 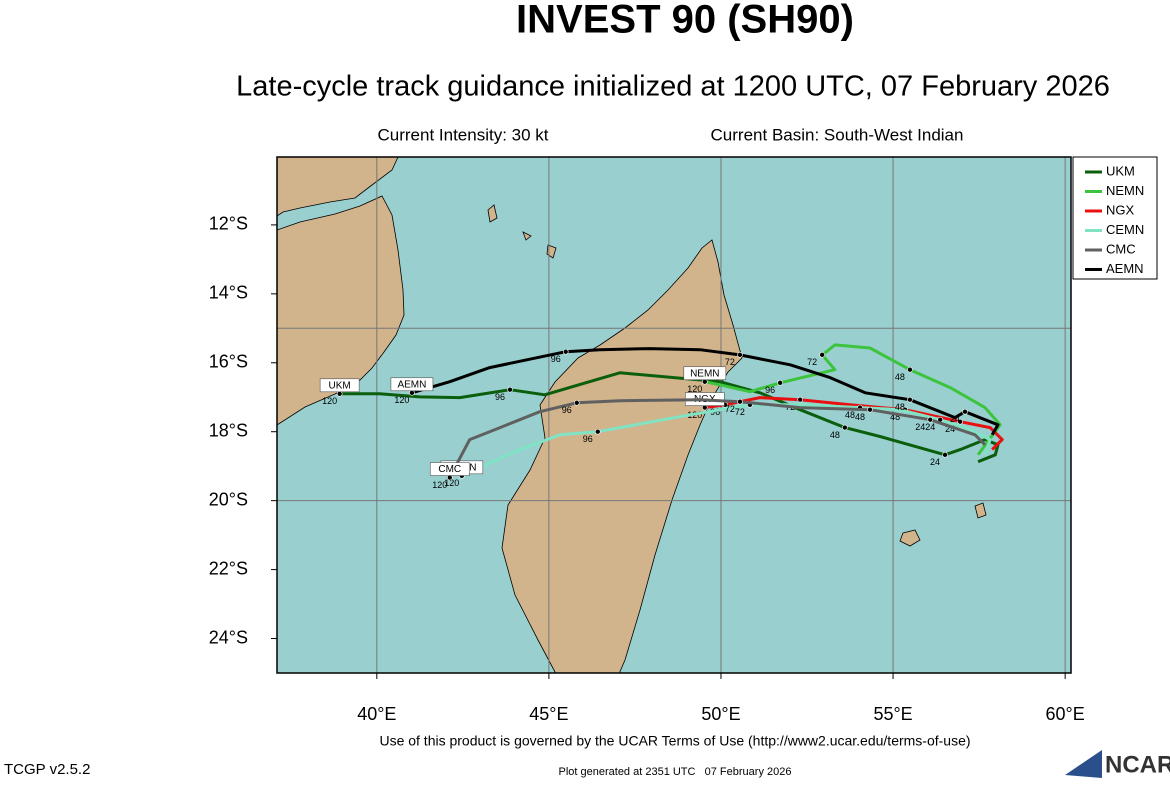 What do you see at coordinates (1120, 209) in the screenshot?
I see `legend-label: NGX` at bounding box center [1120, 209].